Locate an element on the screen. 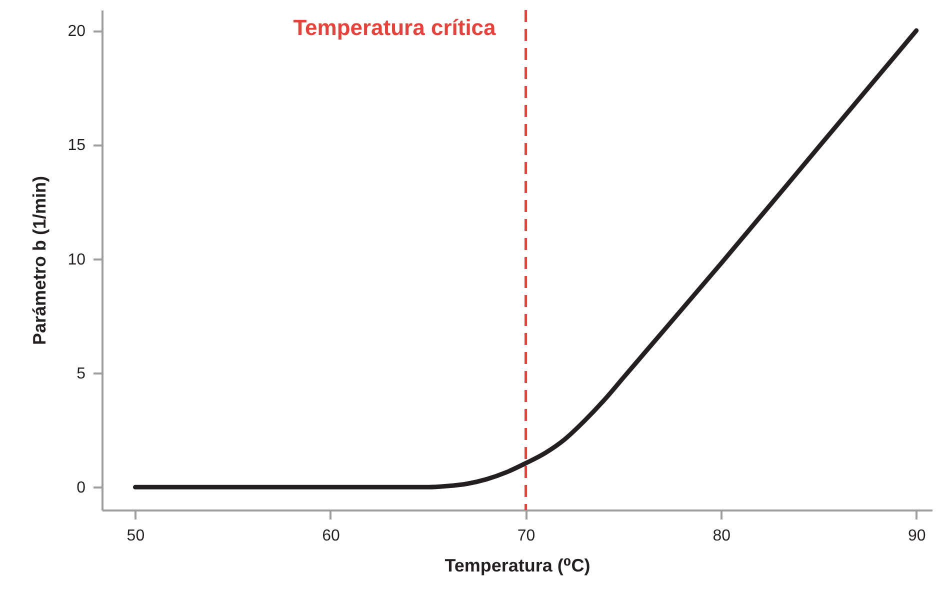 The height and width of the screenshot is (595, 951). x-tick-label: 90 is located at coordinates (917, 536).